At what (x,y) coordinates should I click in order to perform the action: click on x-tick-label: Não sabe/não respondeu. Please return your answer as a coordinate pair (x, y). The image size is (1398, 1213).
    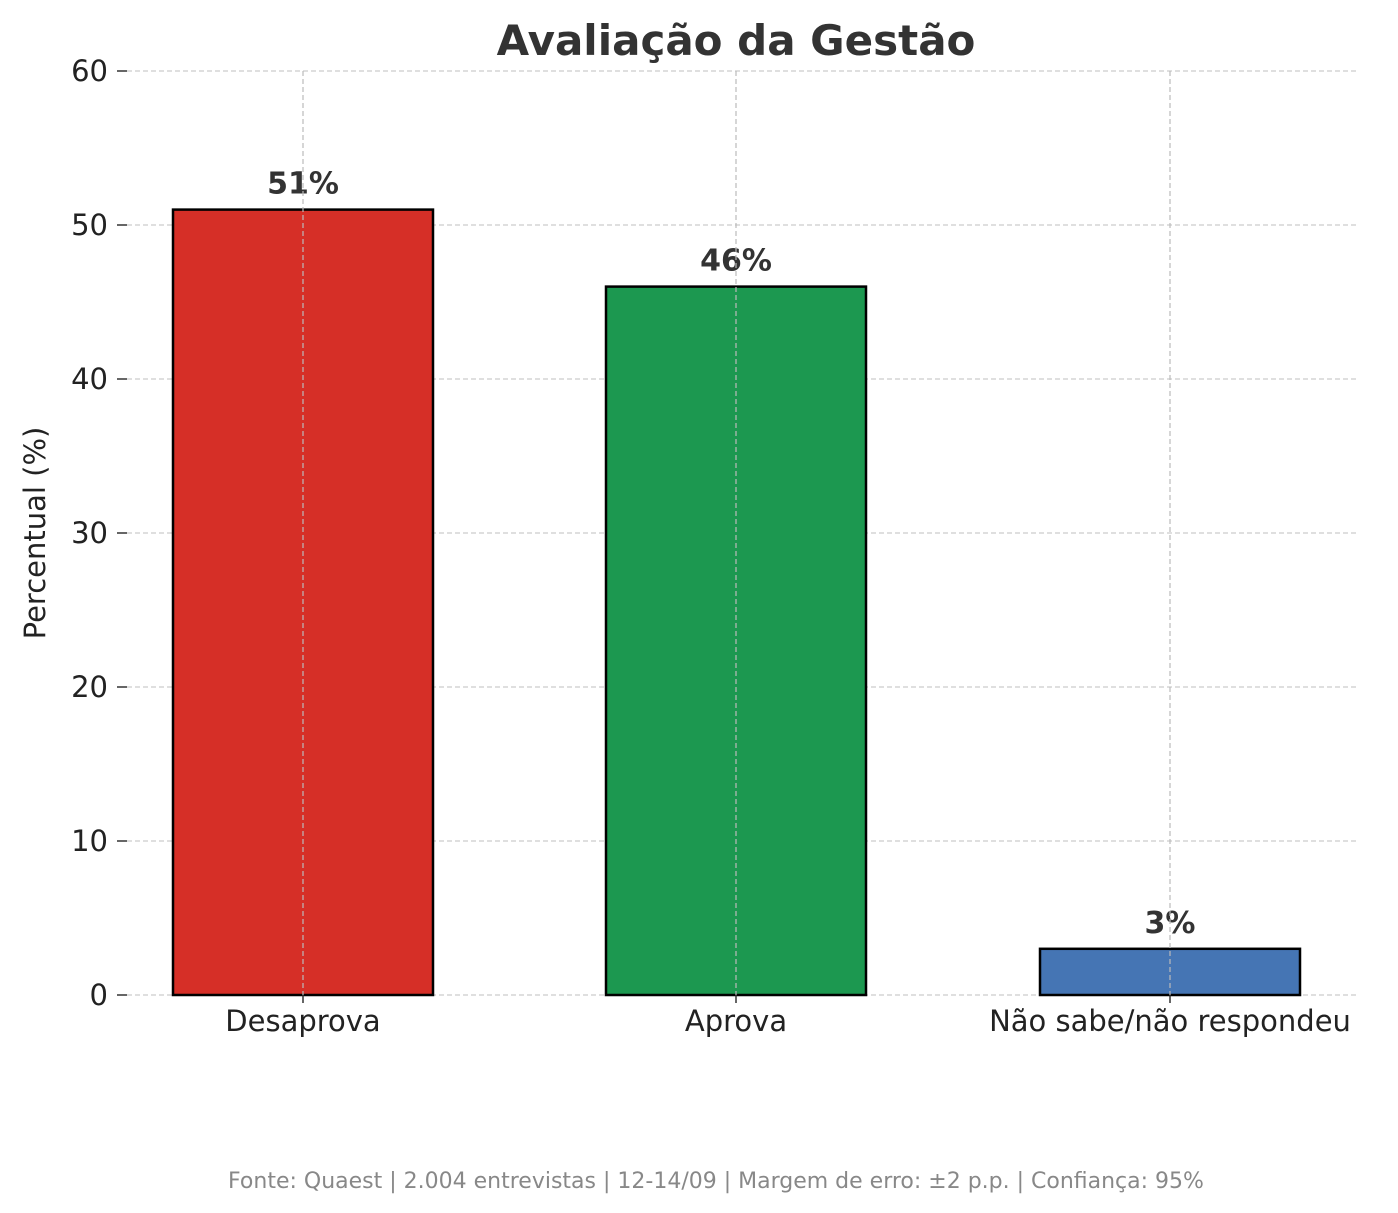
    Looking at the image, I should click on (1170, 1021).